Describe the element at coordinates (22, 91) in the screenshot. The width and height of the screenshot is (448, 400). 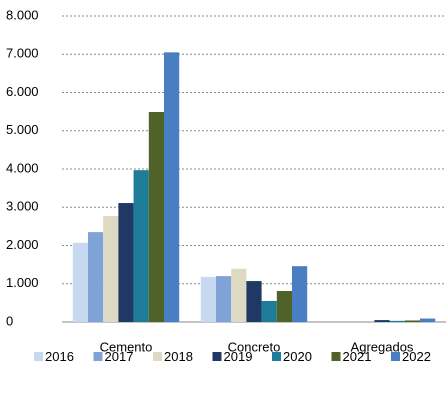
I see `y-tick-label: 6.000` at that location.